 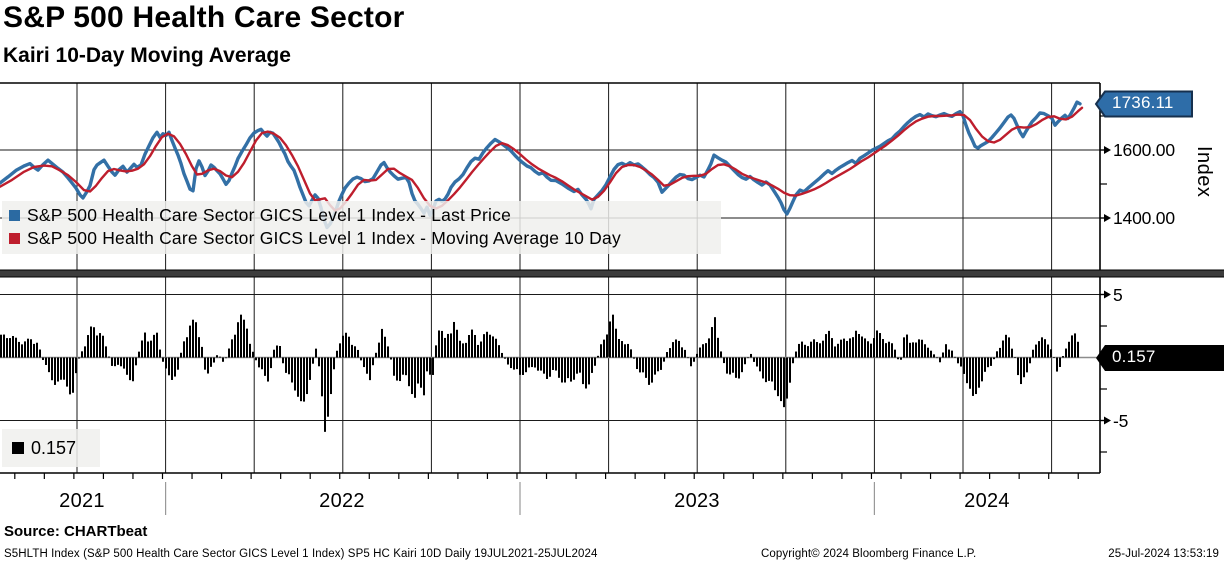 I want to click on last-price-tag: 1736.11, so click(x=1143, y=102).